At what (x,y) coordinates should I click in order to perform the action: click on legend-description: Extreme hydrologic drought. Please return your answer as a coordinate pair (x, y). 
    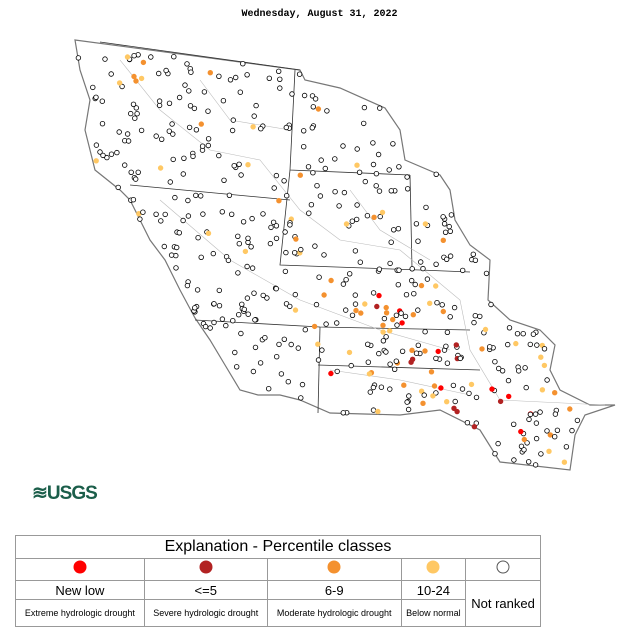
    Looking at the image, I should click on (80, 613).